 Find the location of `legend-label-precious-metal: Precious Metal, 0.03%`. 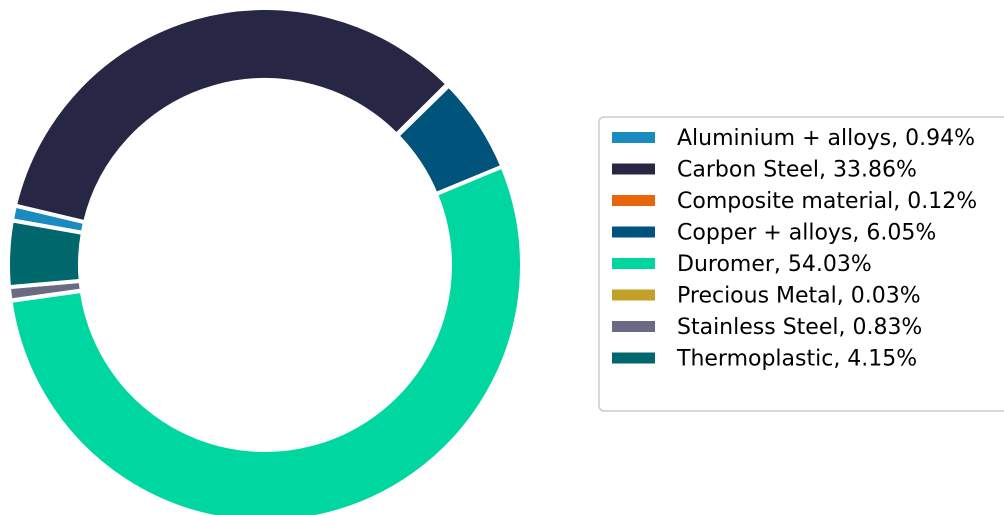

legend-label-precious-metal: Precious Metal, 0.03% is located at coordinates (799, 296).